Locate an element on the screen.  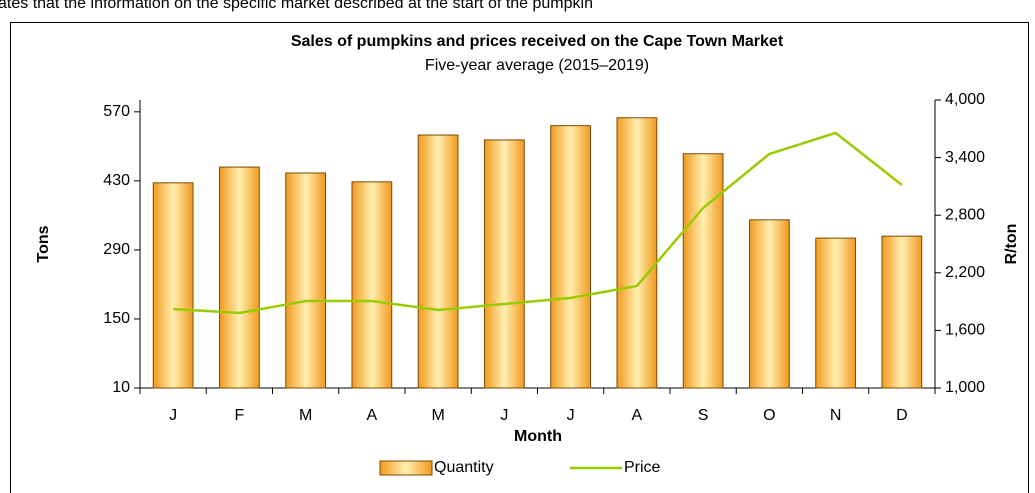
y2-axis-label: R/ton is located at coordinates (1011, 244).